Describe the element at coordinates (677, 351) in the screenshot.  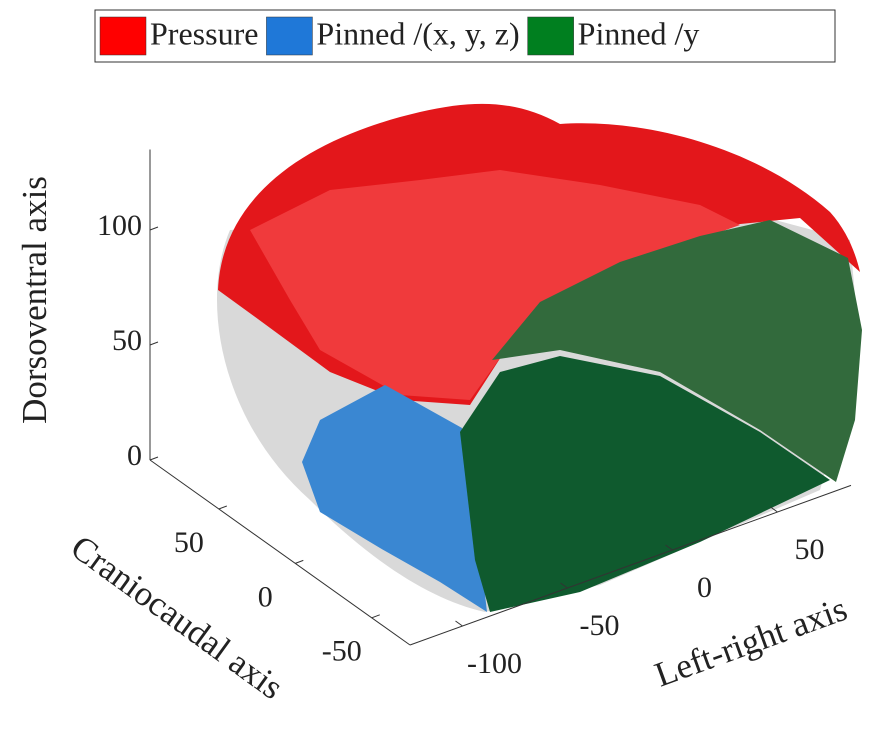
I see `pinned-y-back` at that location.